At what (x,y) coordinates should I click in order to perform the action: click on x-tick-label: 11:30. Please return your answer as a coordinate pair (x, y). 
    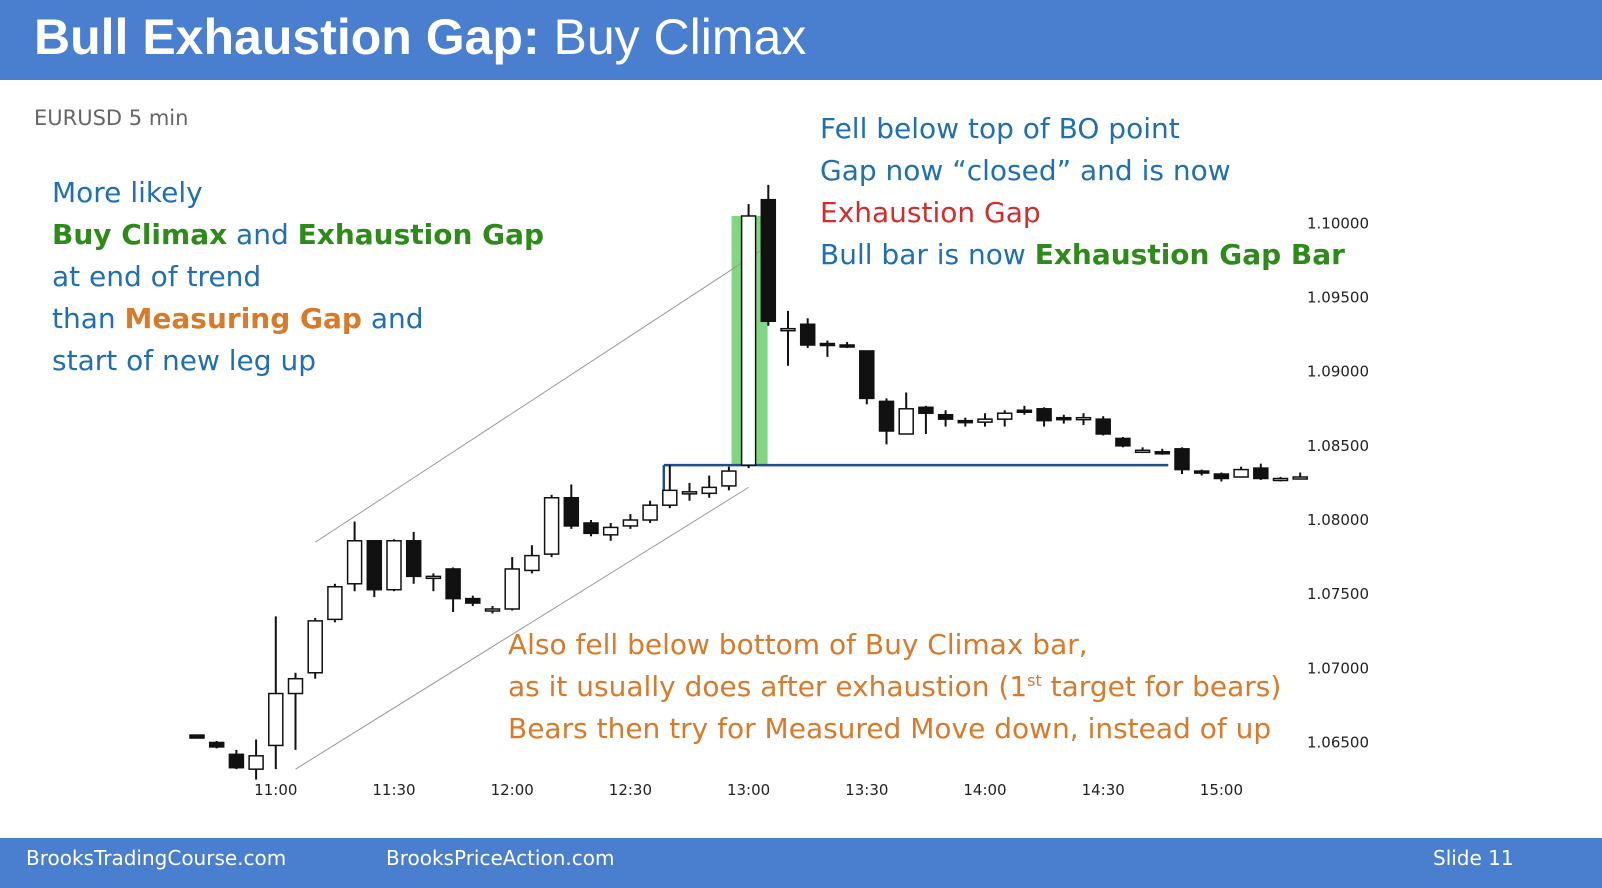
    Looking at the image, I should click on (393, 790).